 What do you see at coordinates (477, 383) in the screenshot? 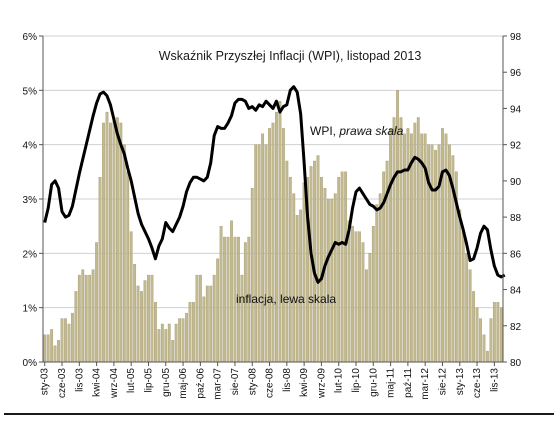
I see `x-tick-label: cze-13` at bounding box center [477, 383].